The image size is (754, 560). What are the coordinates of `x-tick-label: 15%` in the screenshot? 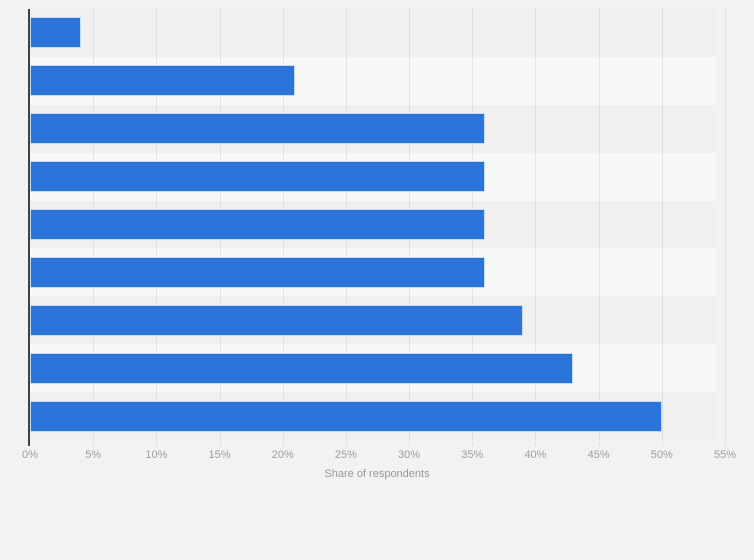 It's located at (219, 455).